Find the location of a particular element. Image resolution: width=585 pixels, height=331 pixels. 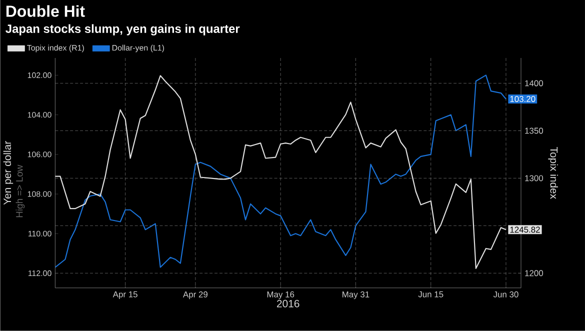

x-tick-label: Jun 15 is located at coordinates (431, 294).